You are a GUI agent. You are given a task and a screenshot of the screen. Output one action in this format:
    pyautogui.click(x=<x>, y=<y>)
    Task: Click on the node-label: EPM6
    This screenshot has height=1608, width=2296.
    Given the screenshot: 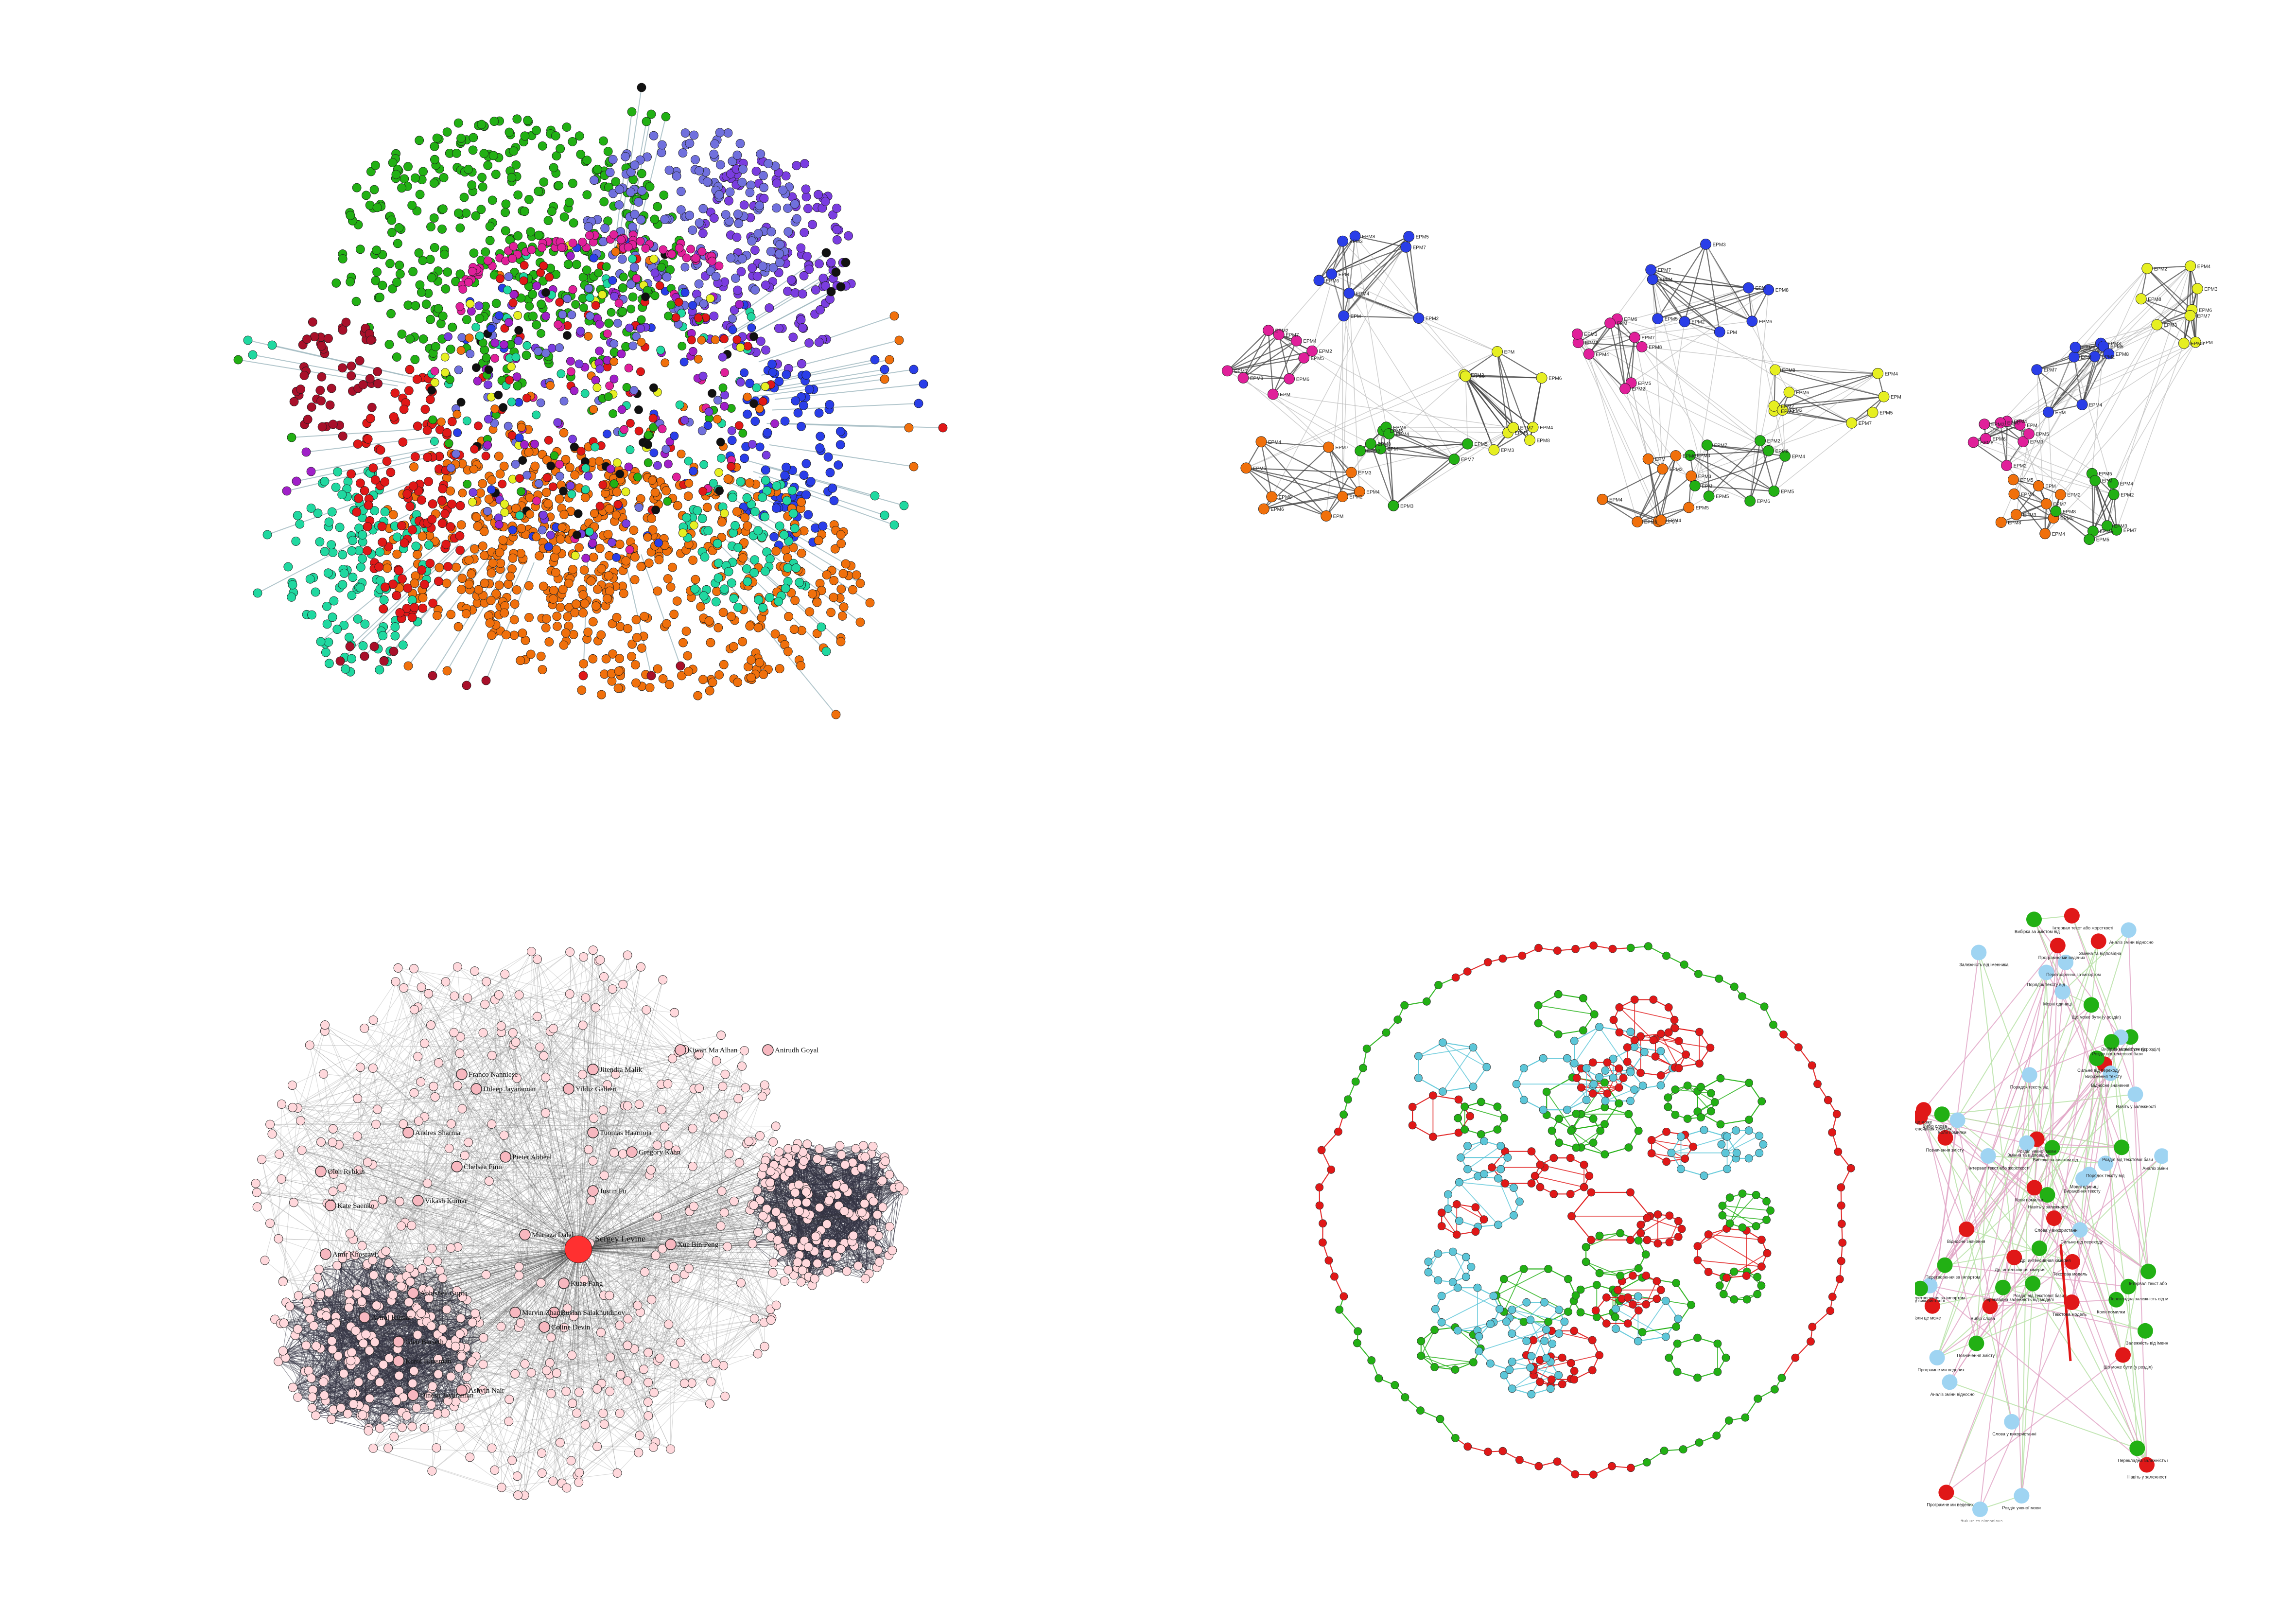 What is the action you would take?
    pyautogui.click(x=1400, y=428)
    